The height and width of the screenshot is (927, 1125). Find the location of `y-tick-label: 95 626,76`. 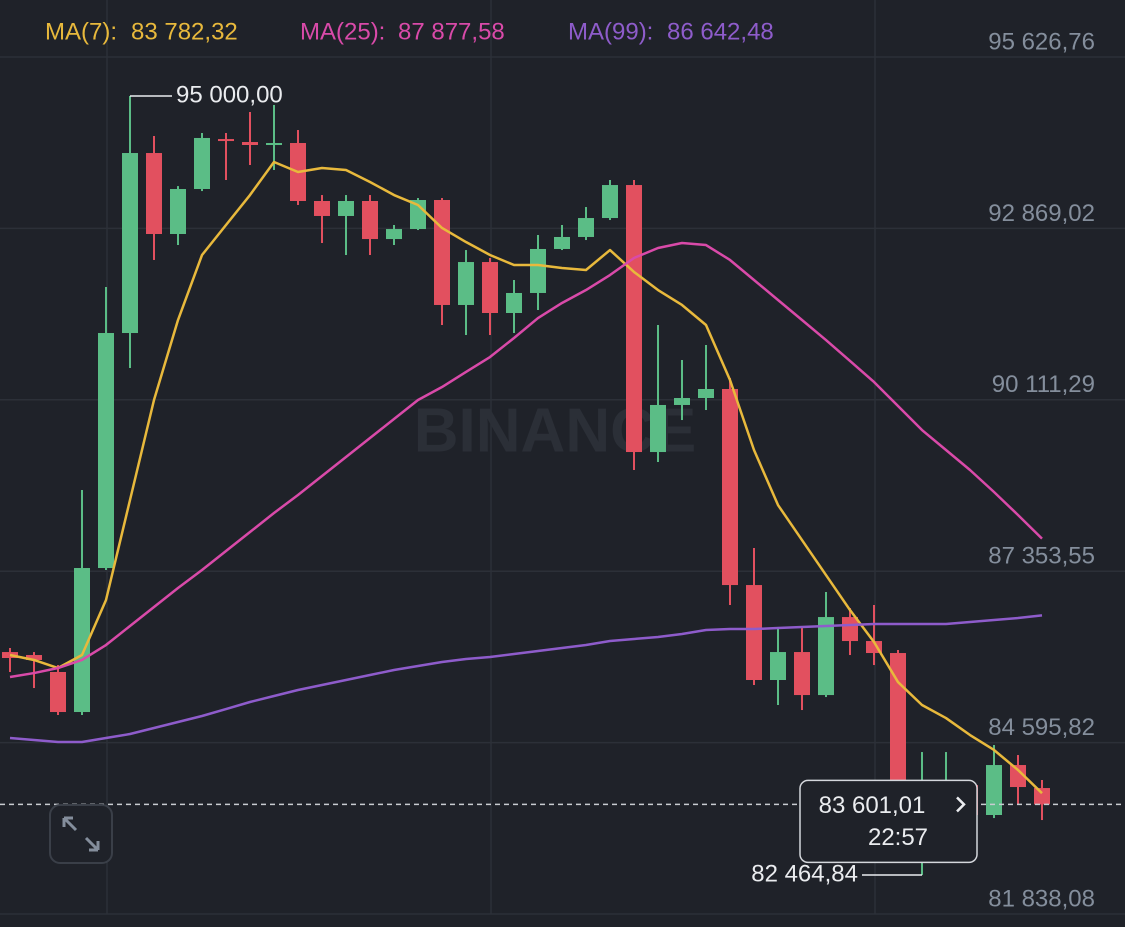

y-tick-label: 95 626,76 is located at coordinates (1041, 41).